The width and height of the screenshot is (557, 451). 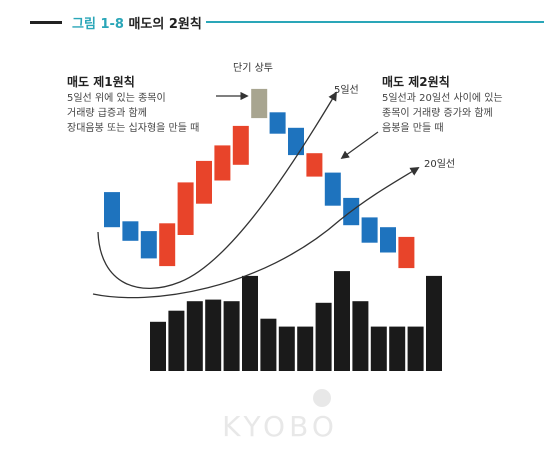 What do you see at coordinates (98, 24) in the screenshot?
I see `figure-number: 그림 1-8` at bounding box center [98, 24].